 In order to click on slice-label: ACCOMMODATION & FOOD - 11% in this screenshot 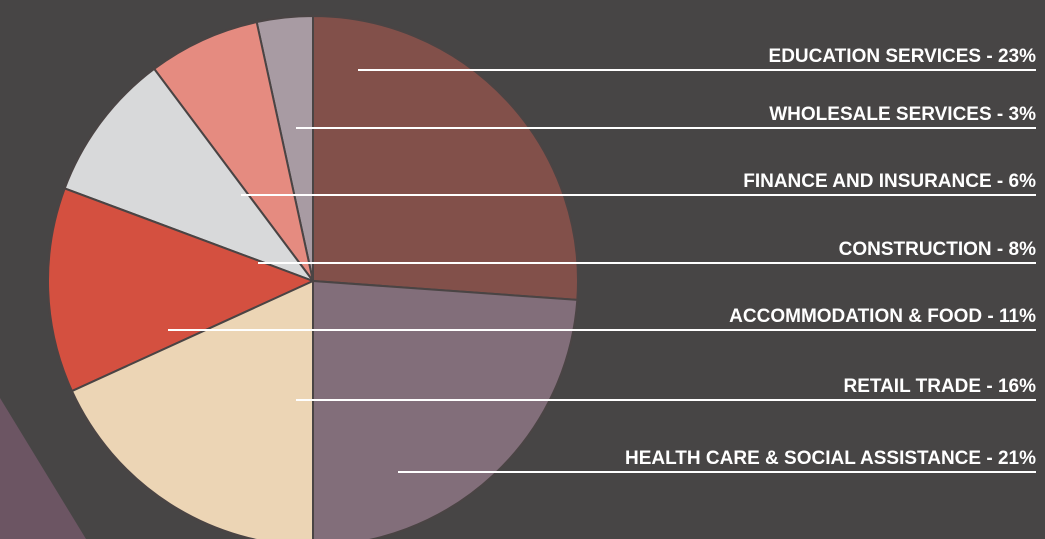, I will do `click(882, 316)`.